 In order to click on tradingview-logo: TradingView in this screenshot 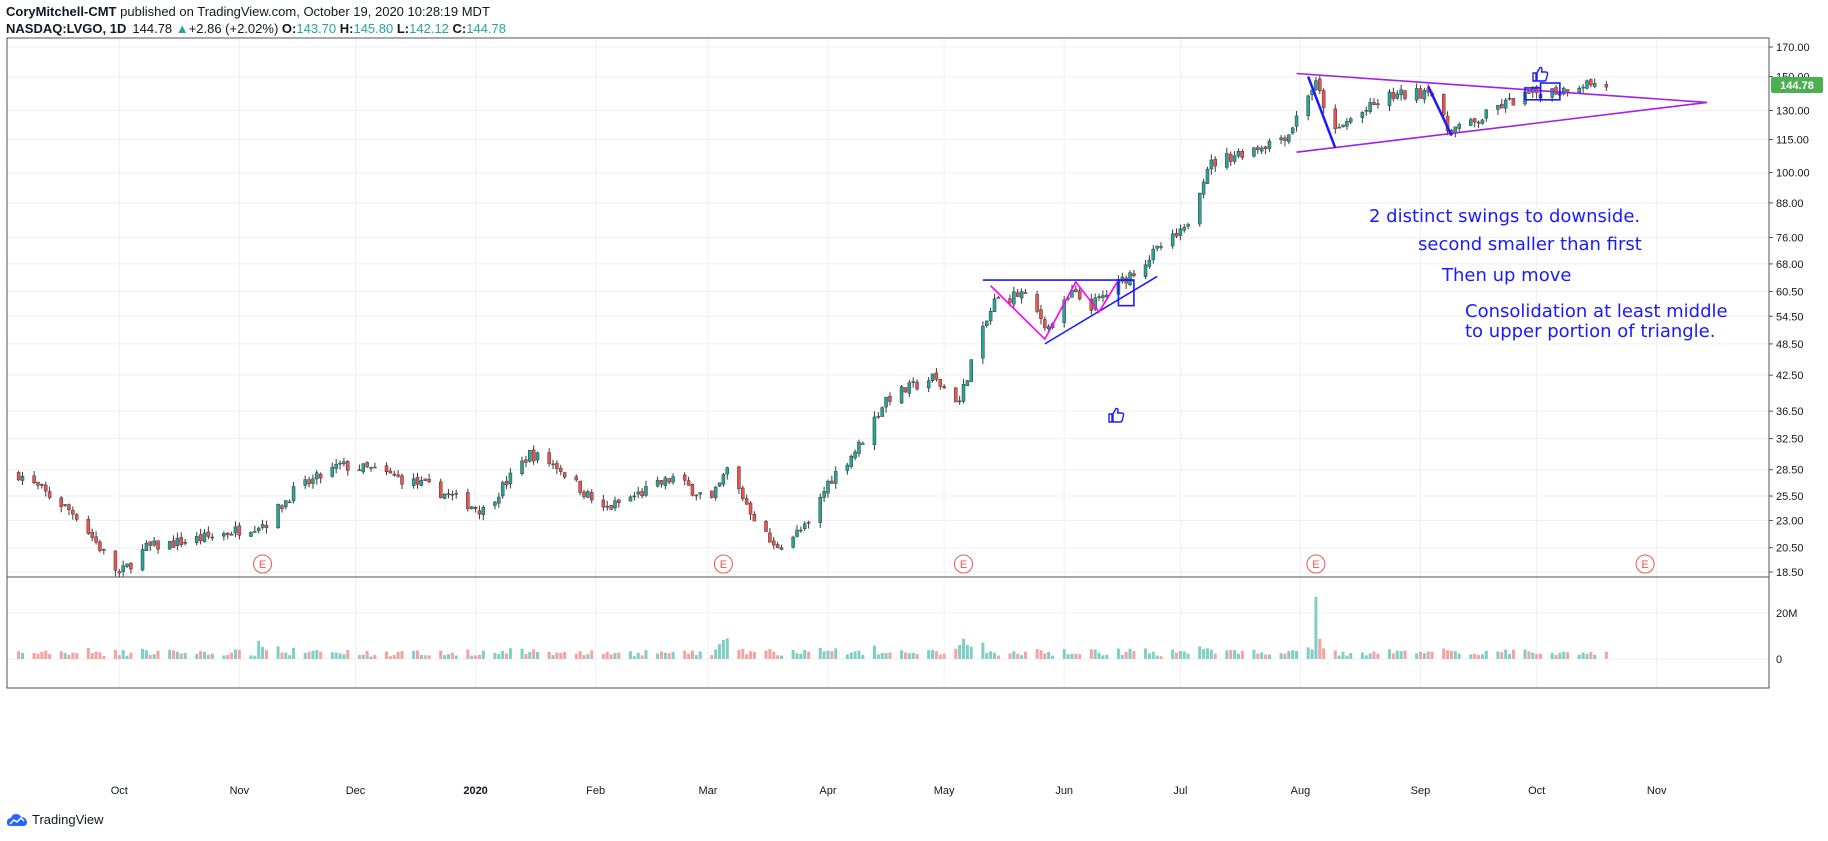, I will do `click(55, 819)`.